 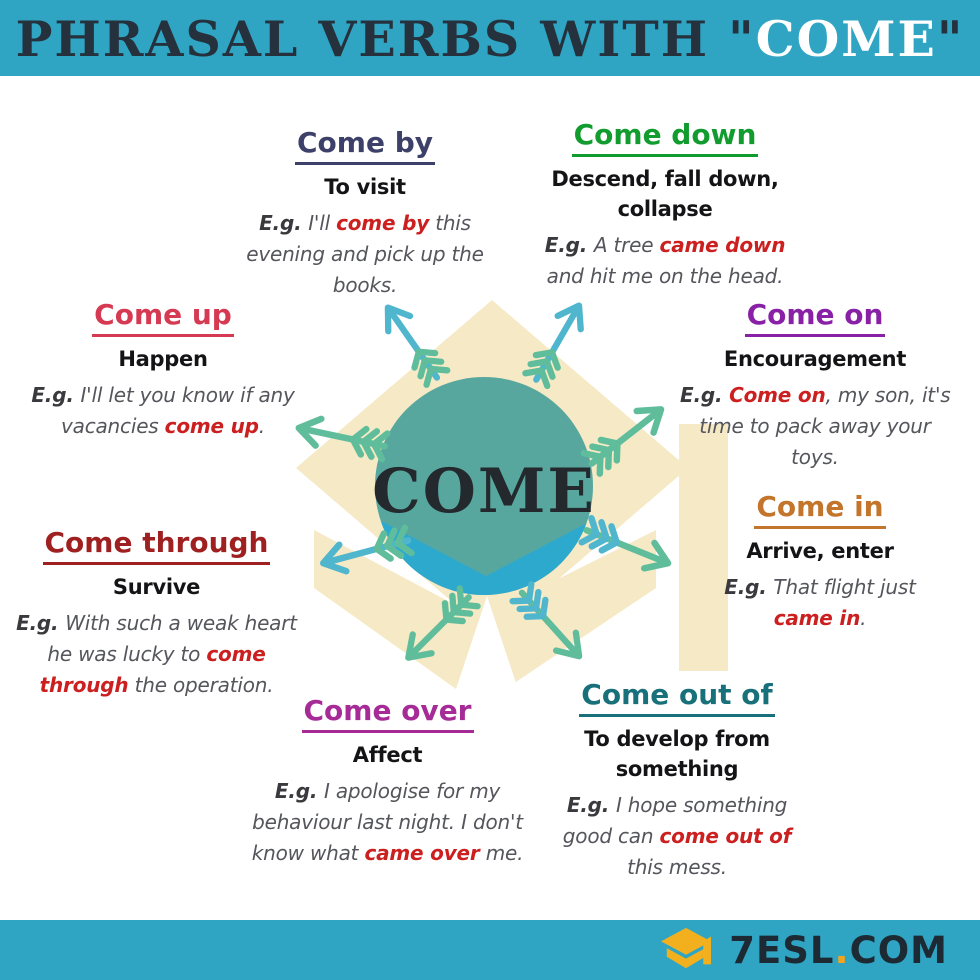 I want to click on section-definition: Encouragement, so click(x=815, y=359).